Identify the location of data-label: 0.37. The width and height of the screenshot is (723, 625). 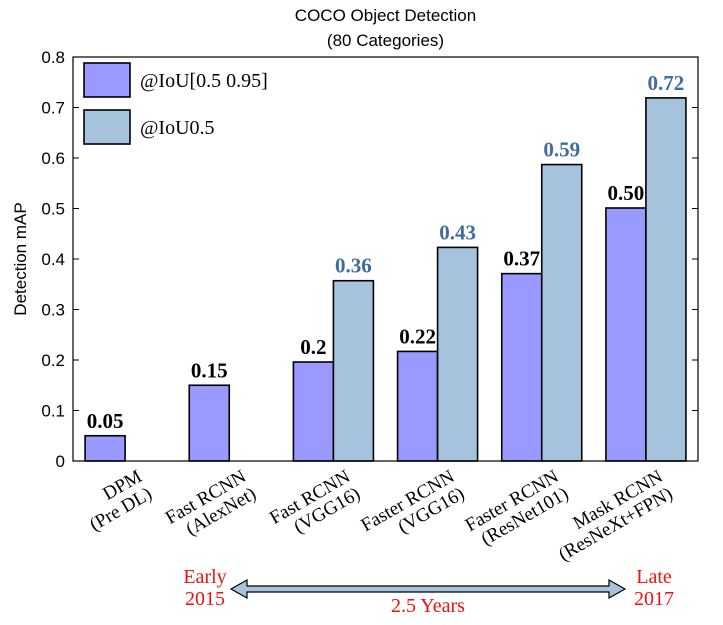
(521, 259).